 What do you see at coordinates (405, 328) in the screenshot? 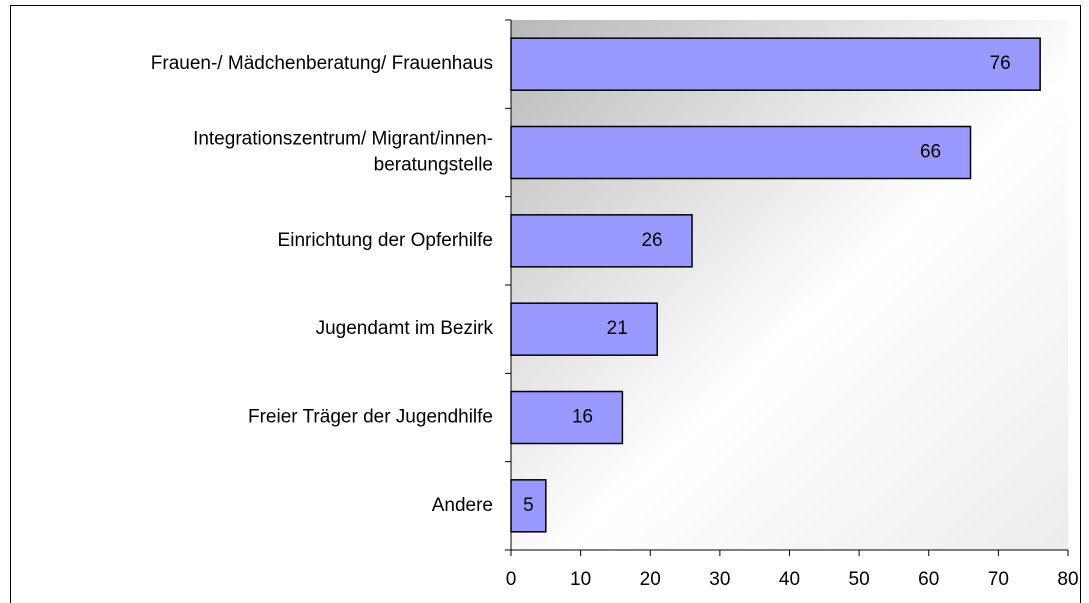
I see `category-label: Jugendamt im Bezirk` at bounding box center [405, 328].